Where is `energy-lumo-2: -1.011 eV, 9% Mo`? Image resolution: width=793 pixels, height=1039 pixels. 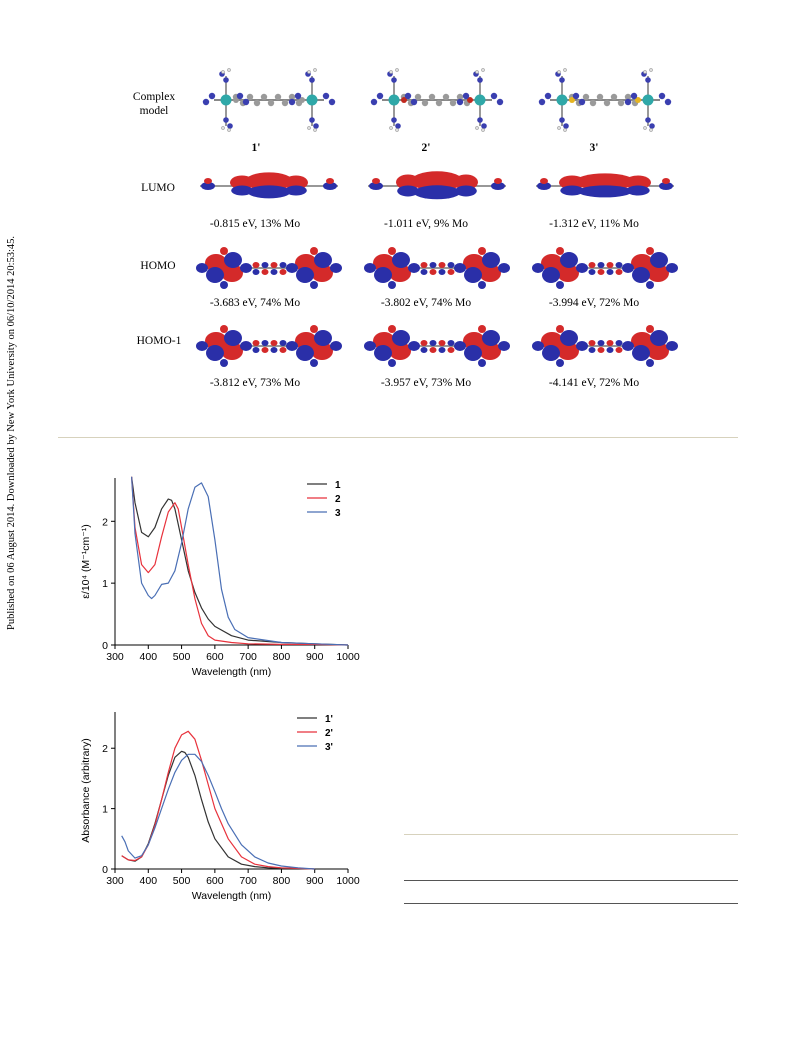
energy-lumo-2: -1.011 eV, 9% Mo is located at coordinates (425, 224).